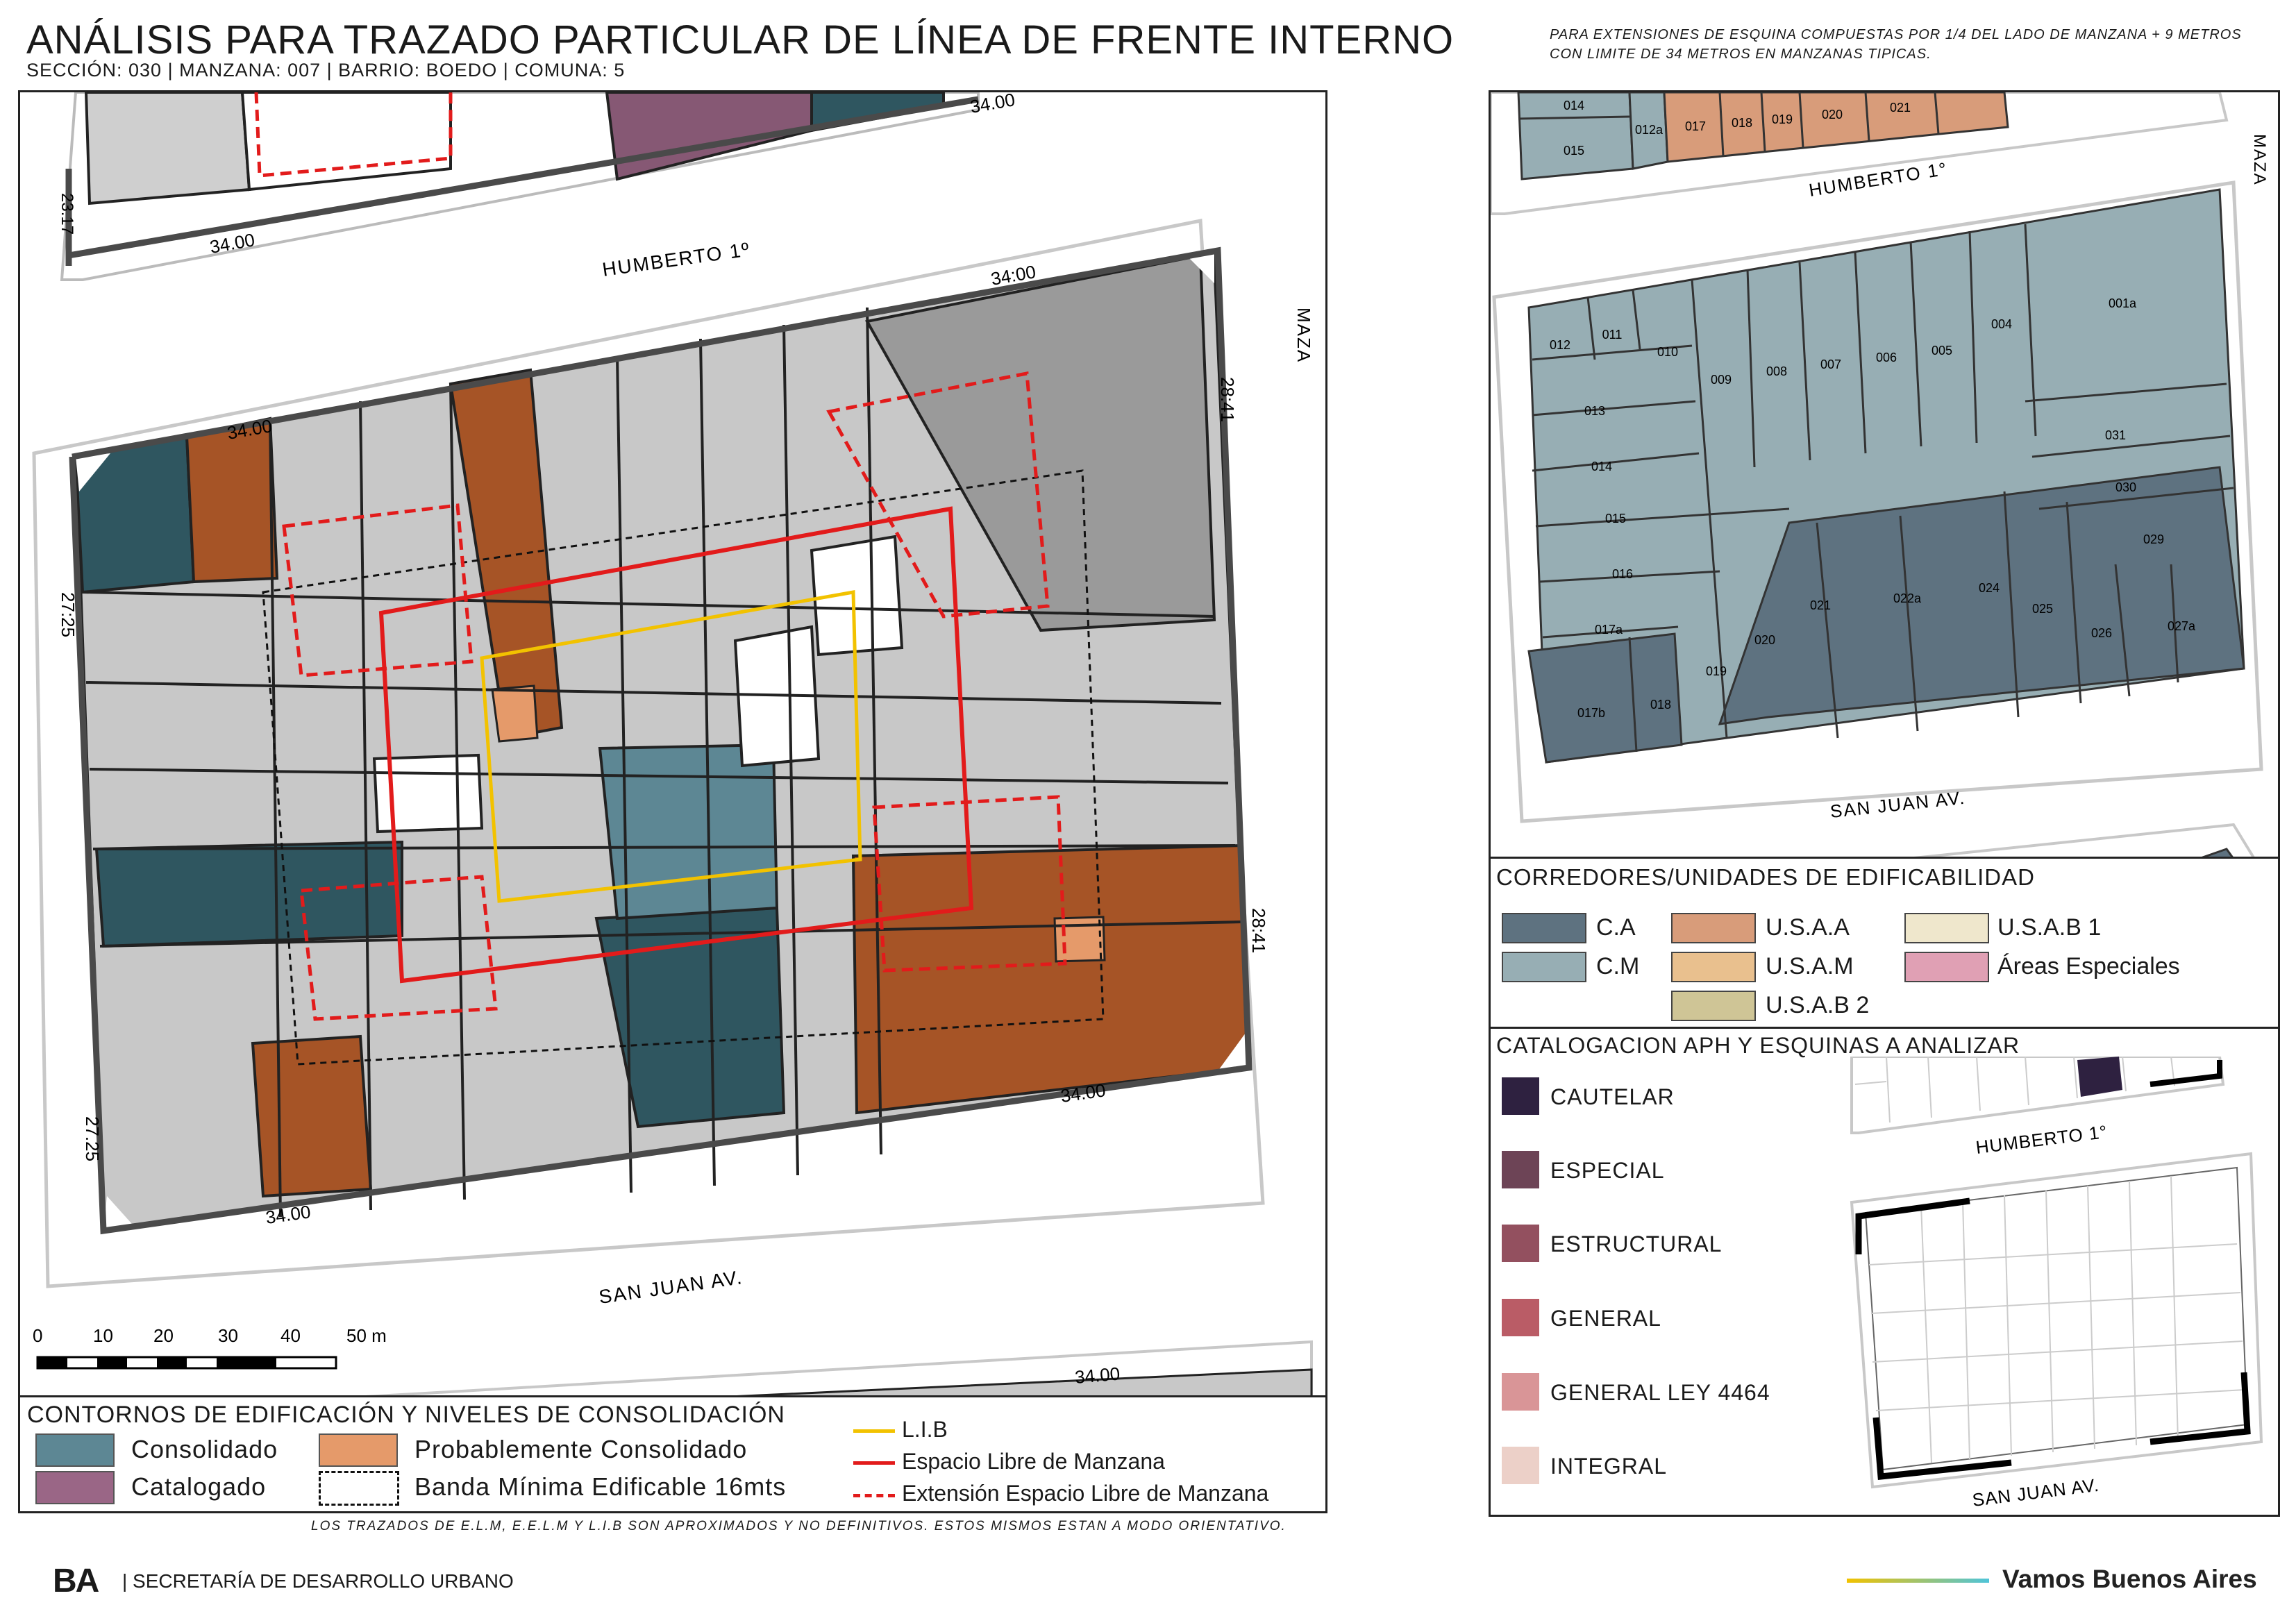  I want to click on top-parcel-017: 017, so click(1695, 126).